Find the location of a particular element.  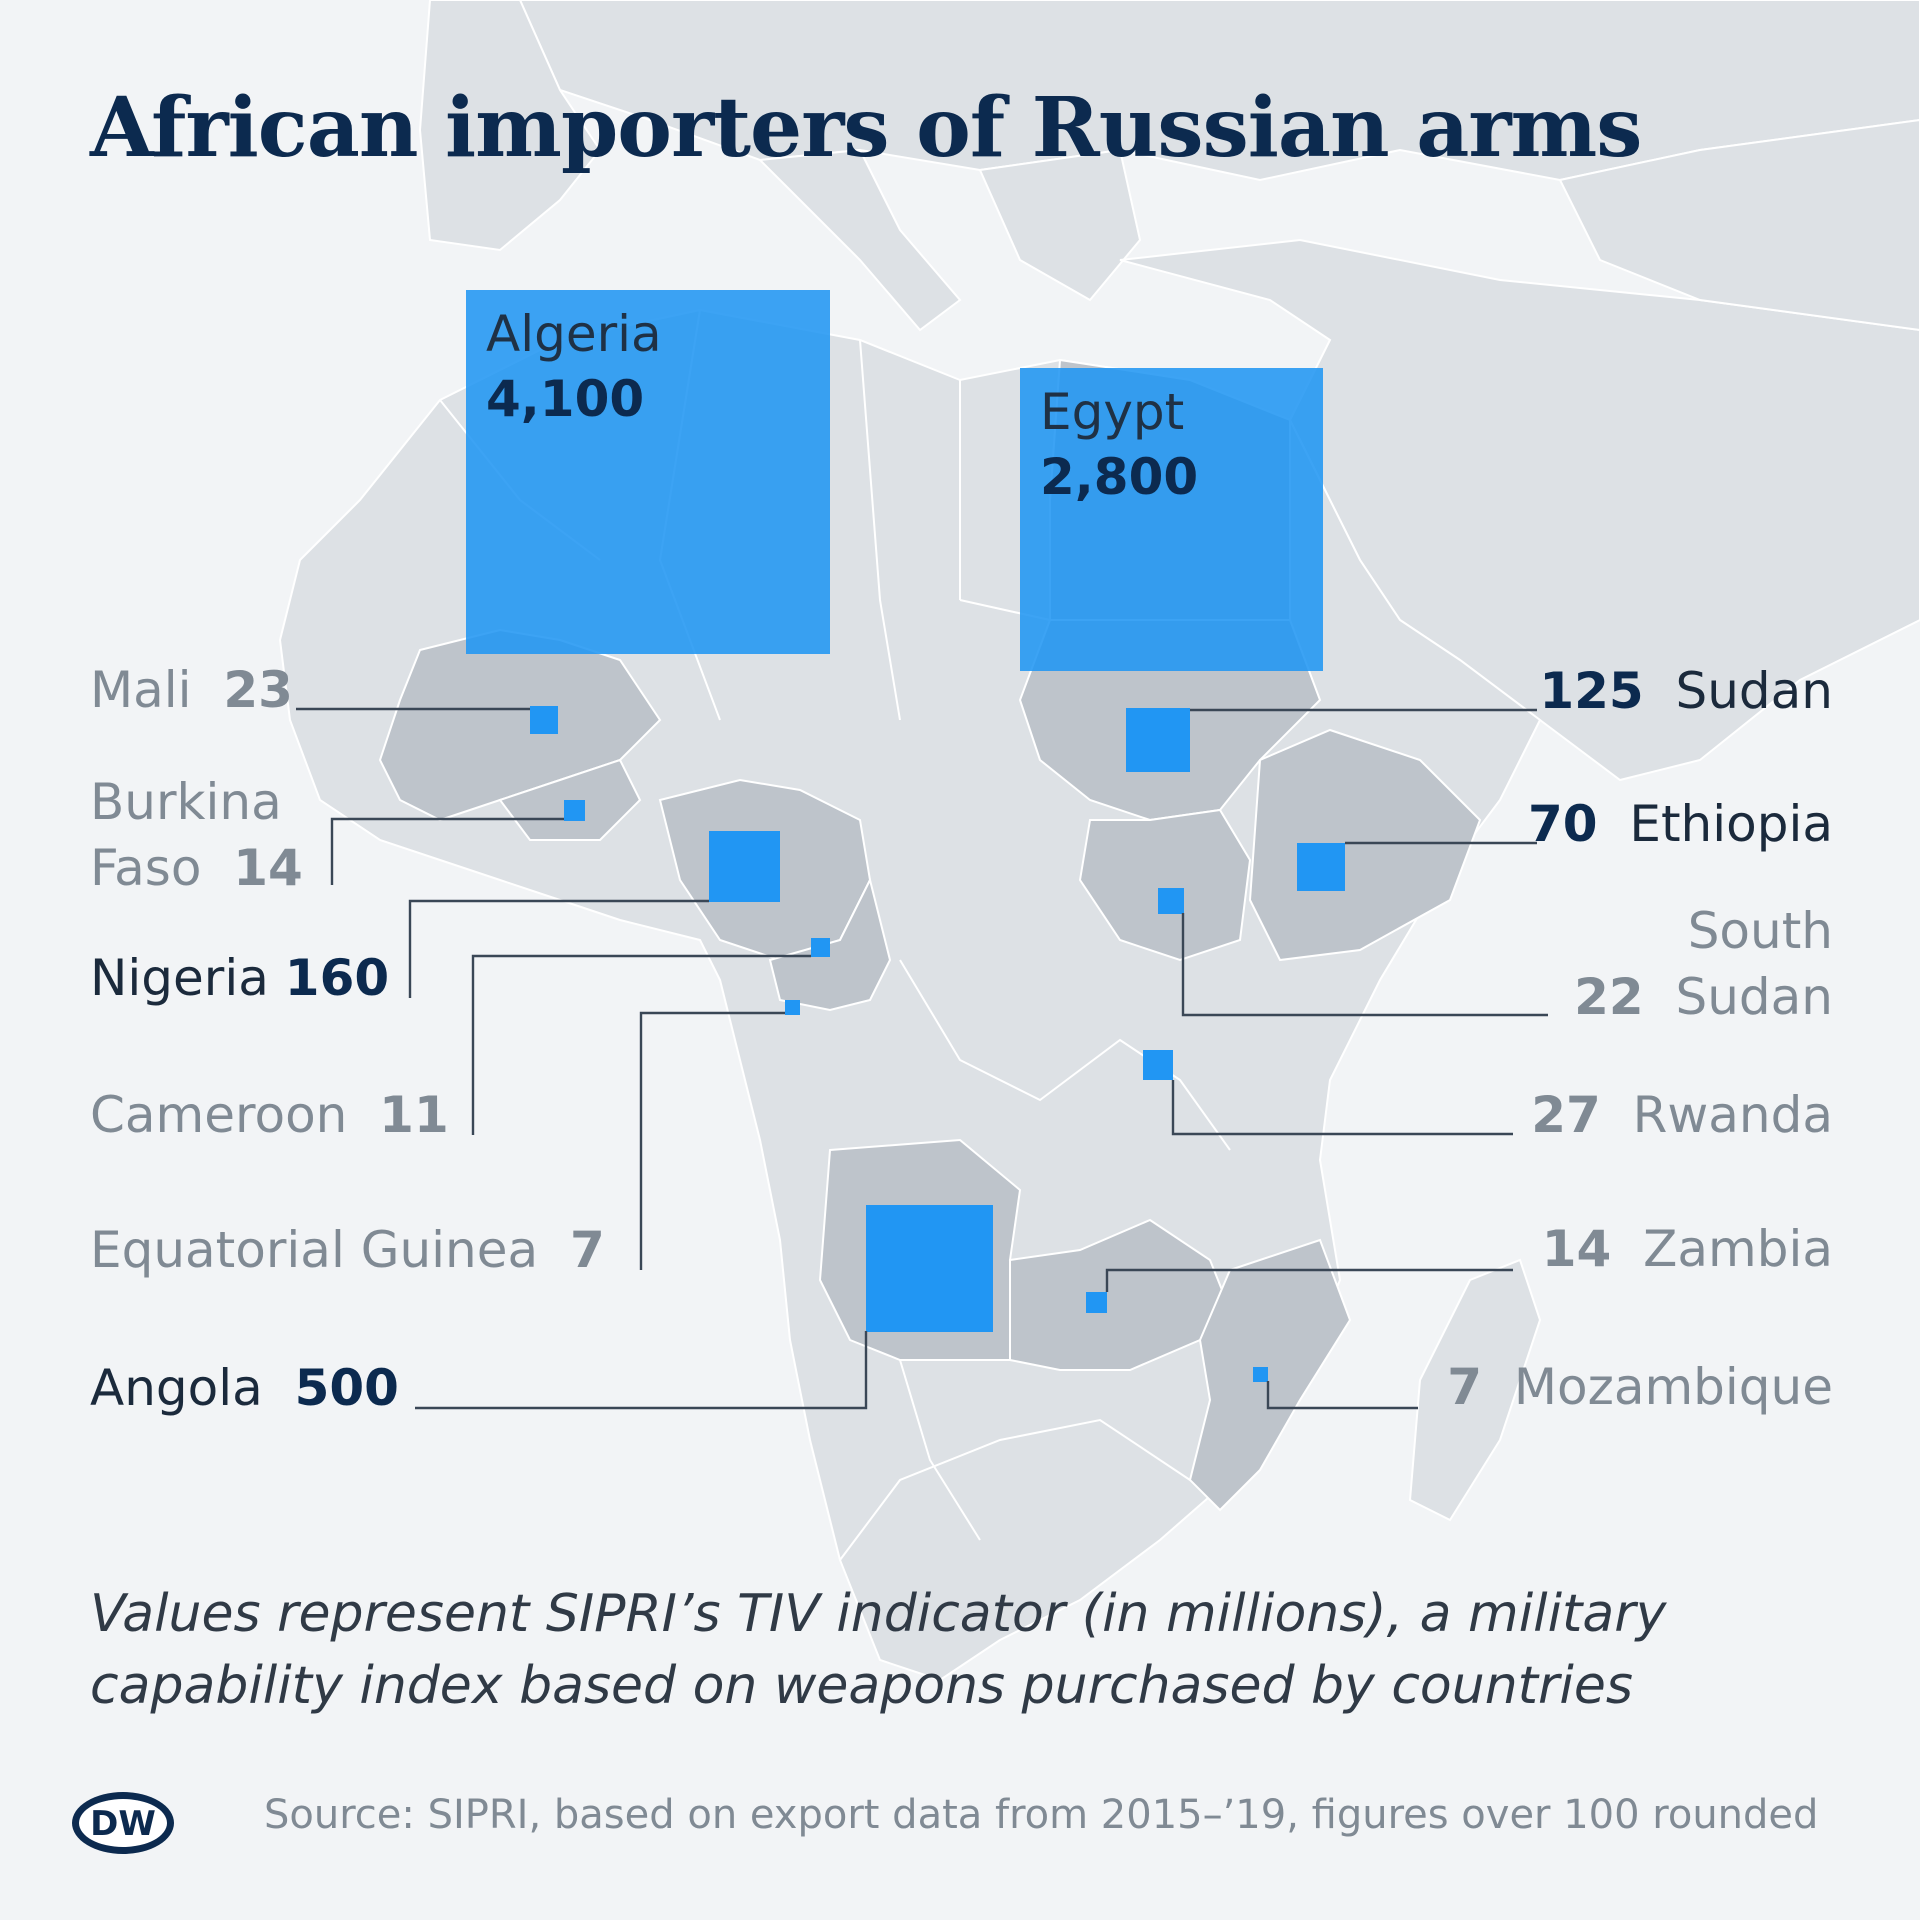

rwanda-name: Rwanda is located at coordinates (1732, 1115).